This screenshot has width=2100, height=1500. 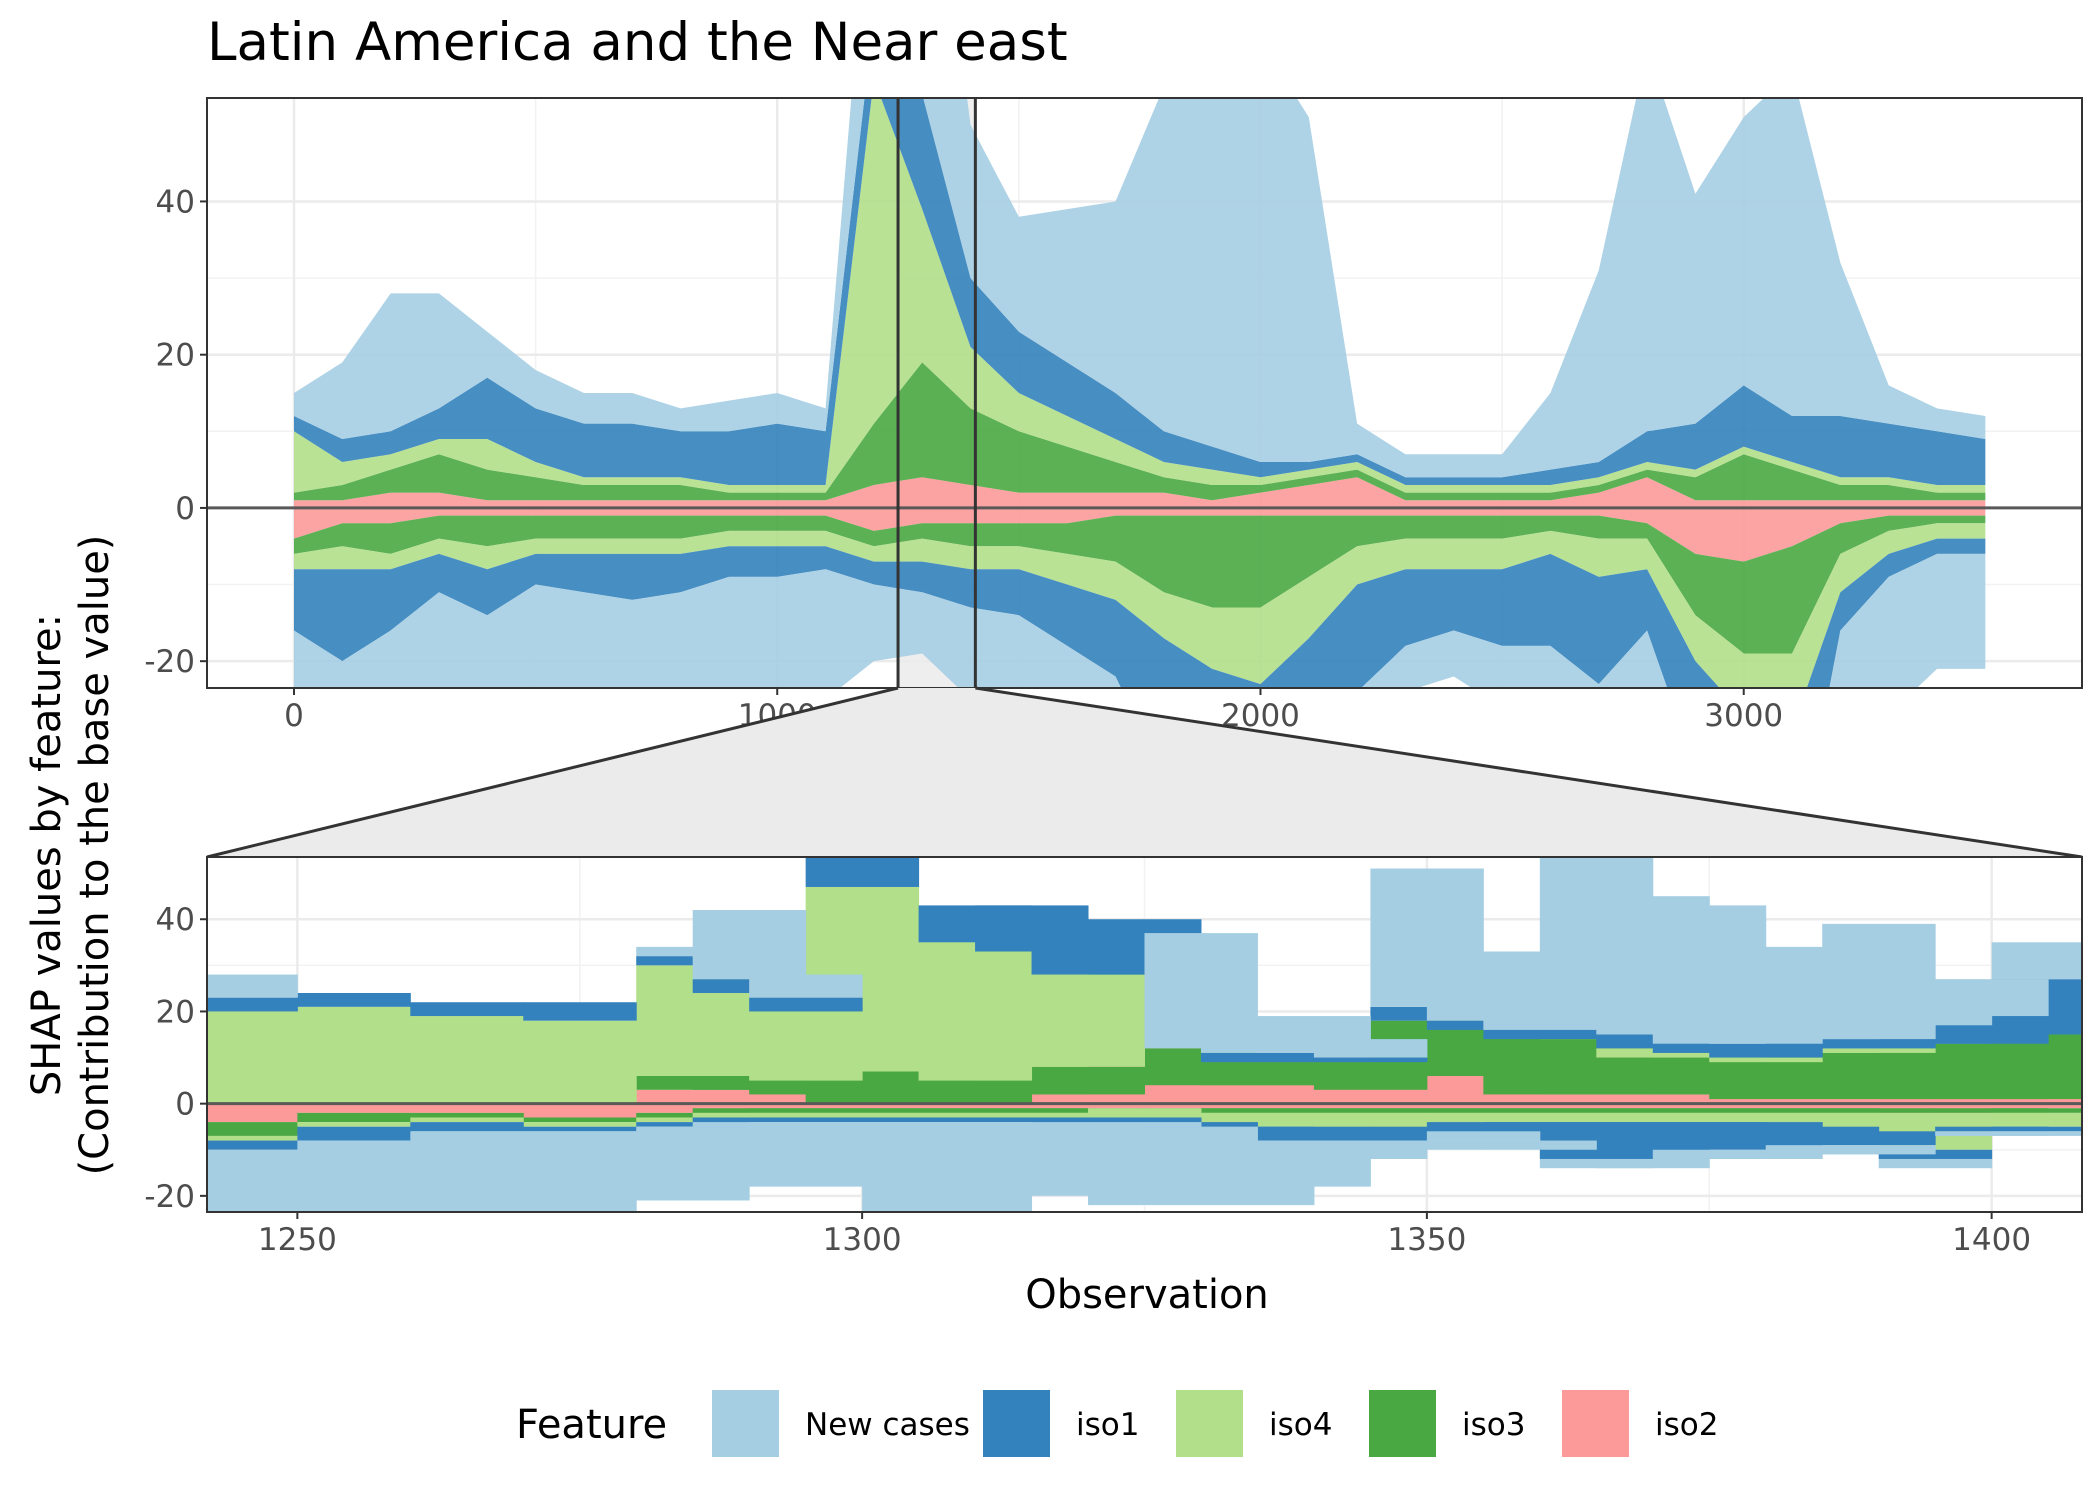 What do you see at coordinates (591, 1425) in the screenshot?
I see `legend-title: Feature` at bounding box center [591, 1425].